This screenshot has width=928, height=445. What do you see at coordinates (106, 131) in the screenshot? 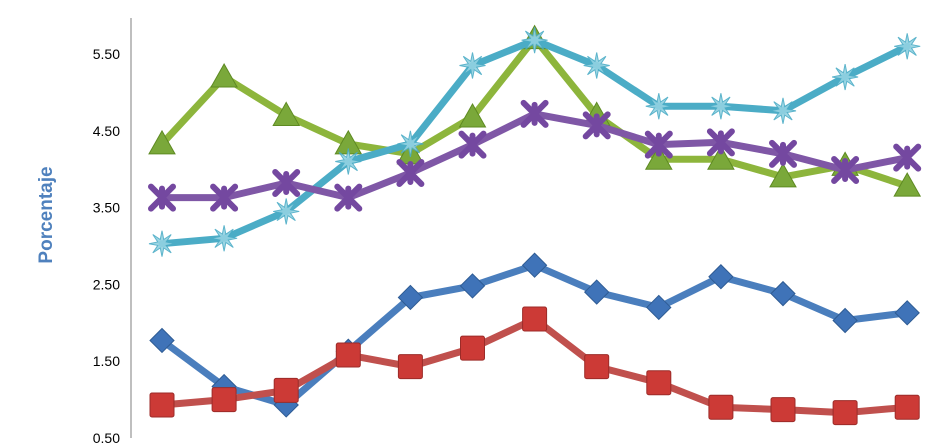
I see `y-tick-label: 4.50` at bounding box center [106, 131].